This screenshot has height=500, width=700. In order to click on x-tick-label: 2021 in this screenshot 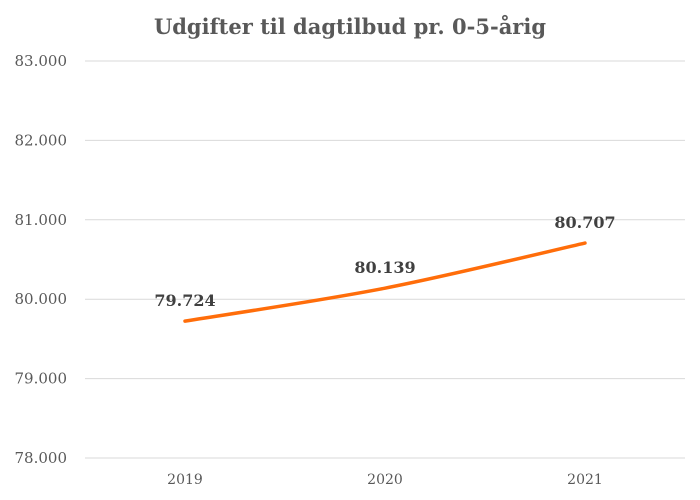, I will do `click(585, 480)`.